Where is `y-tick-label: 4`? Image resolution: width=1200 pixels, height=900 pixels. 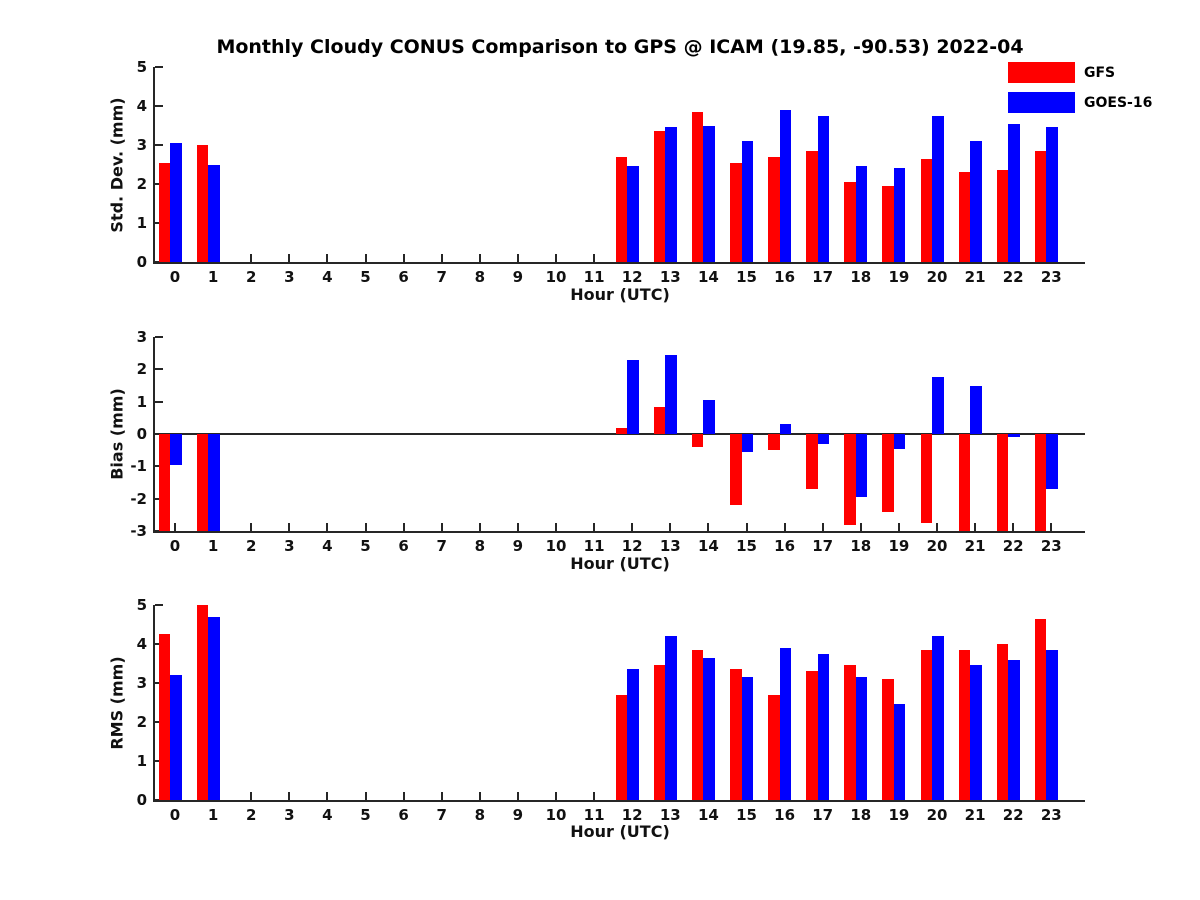
y-tick-label: 4 is located at coordinates (141, 106).